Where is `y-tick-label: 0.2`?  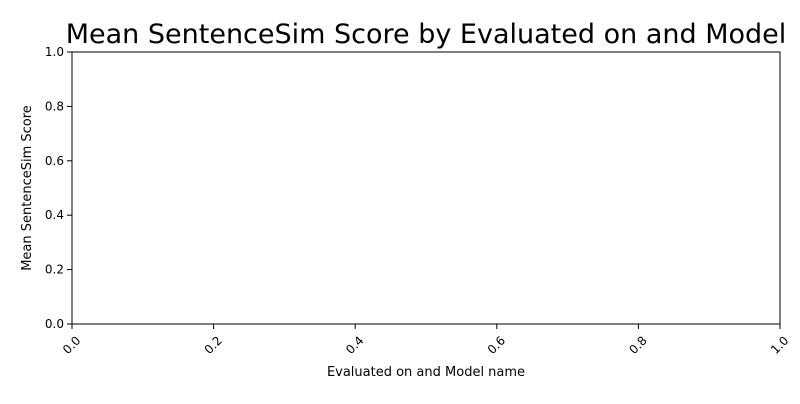
y-tick-label: 0.2 is located at coordinates (54, 270).